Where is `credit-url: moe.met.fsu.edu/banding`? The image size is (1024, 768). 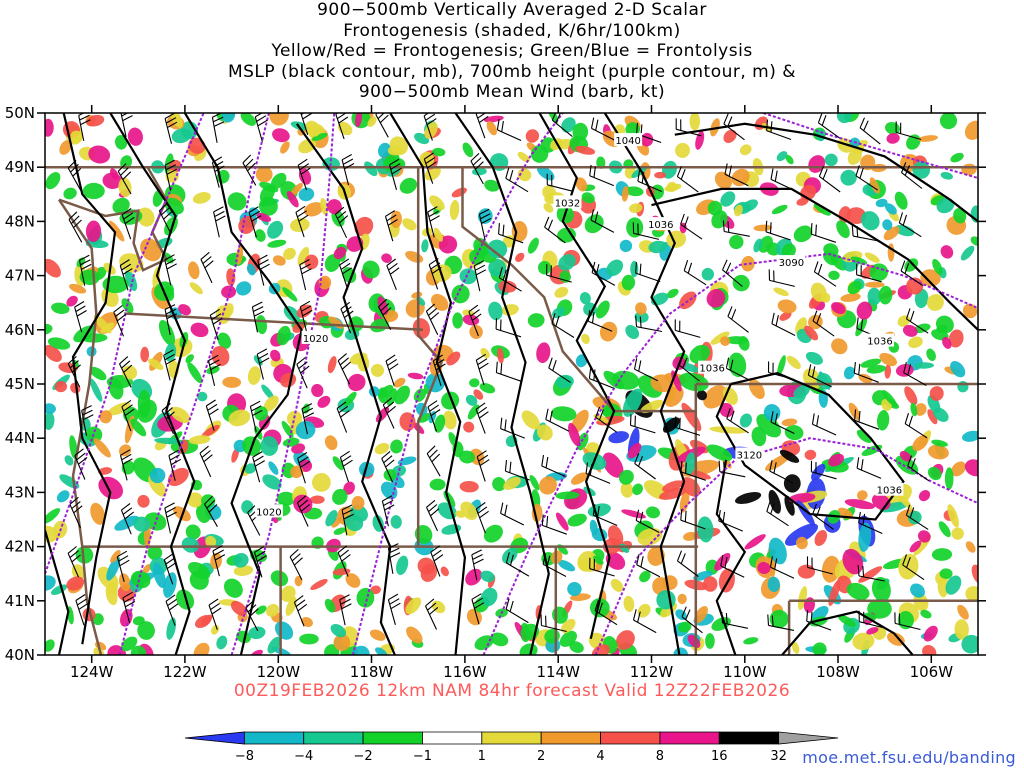
credit-url: moe.met.fsu.edu/banding is located at coordinates (909, 757).